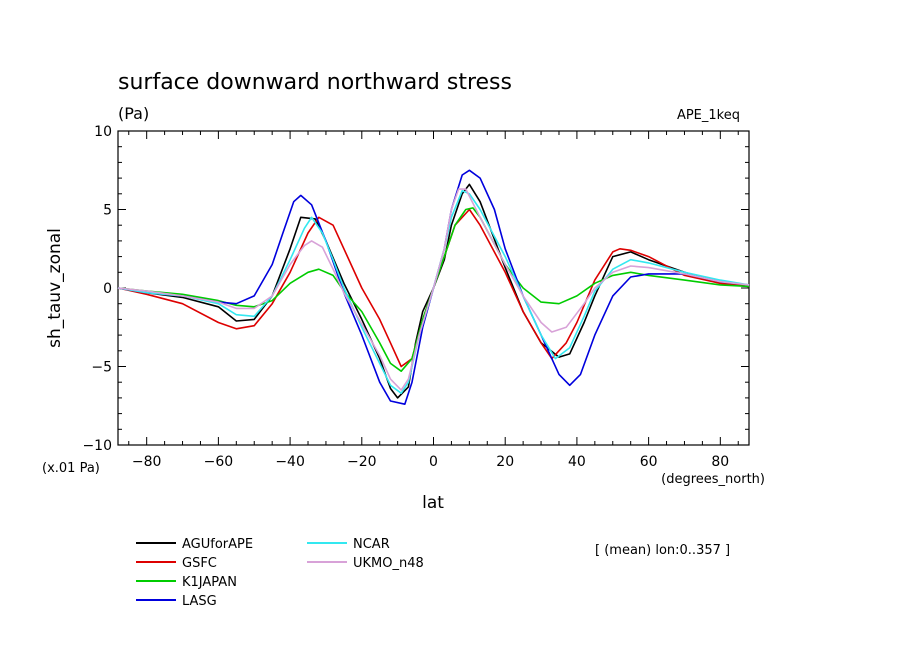  I want to click on y-tick-label: 0, so click(107, 289).